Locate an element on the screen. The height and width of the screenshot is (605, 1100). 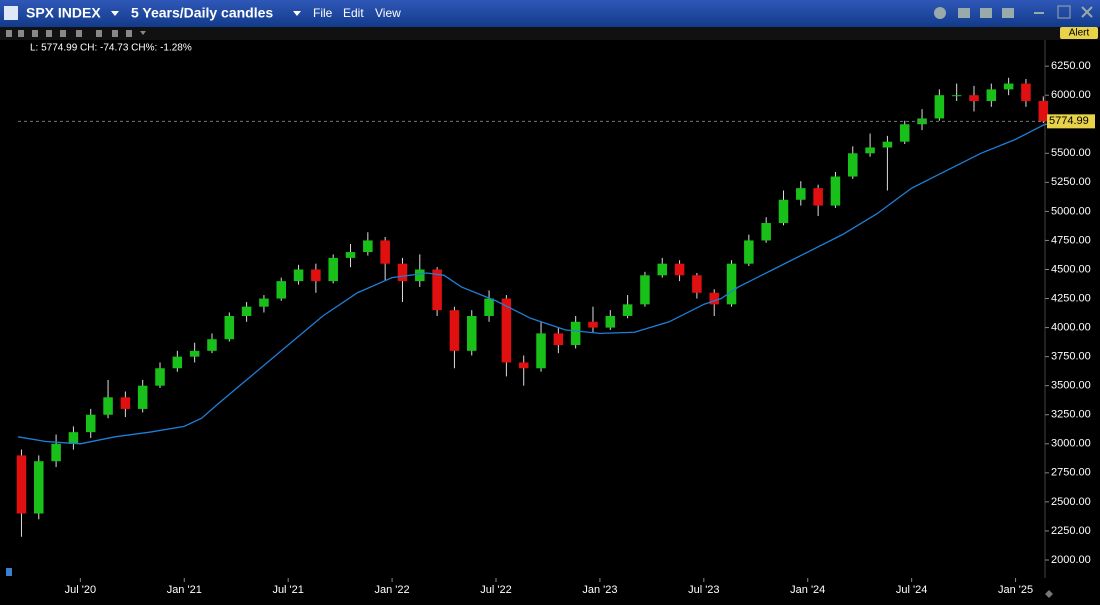
x-tick-label: Jan '22 is located at coordinates (392, 590).